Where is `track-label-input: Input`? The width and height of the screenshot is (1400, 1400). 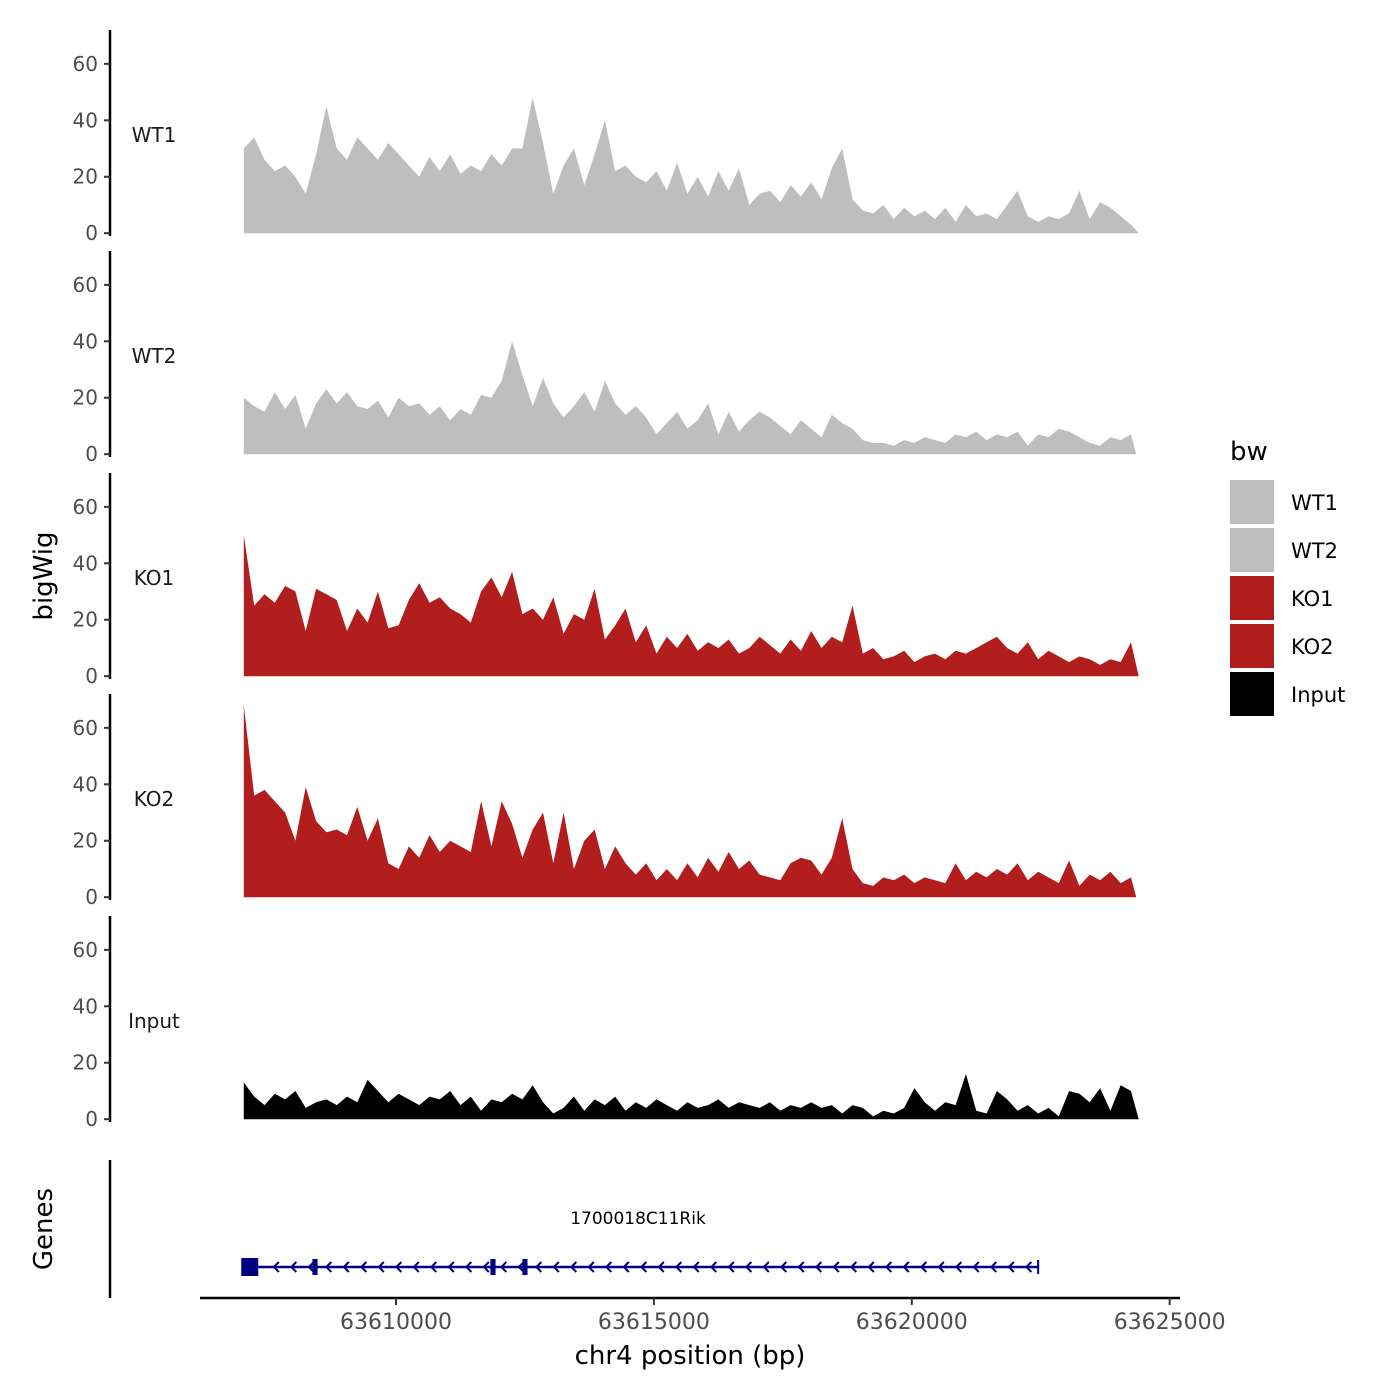 track-label-input: Input is located at coordinates (154, 1021).